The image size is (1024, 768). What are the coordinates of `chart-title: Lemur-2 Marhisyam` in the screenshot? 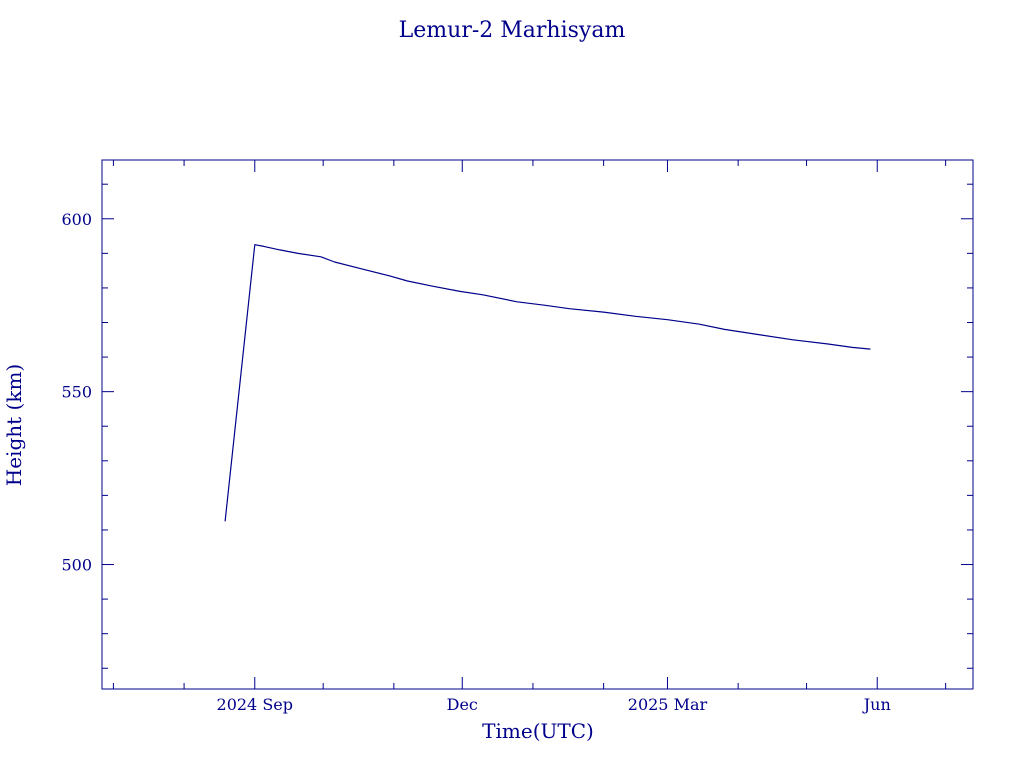 It's located at (512, 30).